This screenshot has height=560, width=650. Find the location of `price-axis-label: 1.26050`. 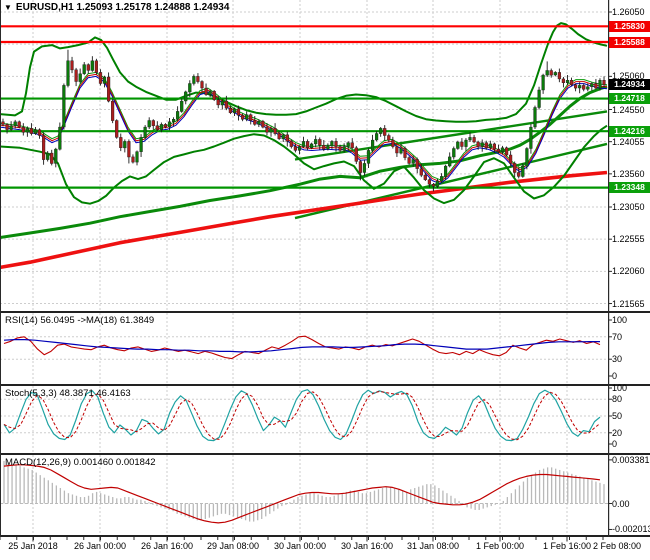

price-axis-label: 1.26050 is located at coordinates (628, 12).